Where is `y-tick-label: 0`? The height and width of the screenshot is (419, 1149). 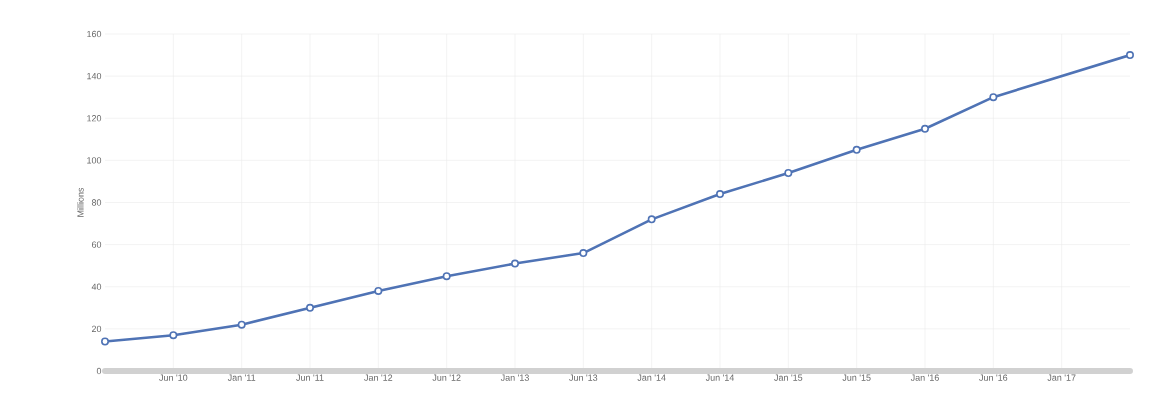
y-tick-label: 0 is located at coordinates (99, 371).